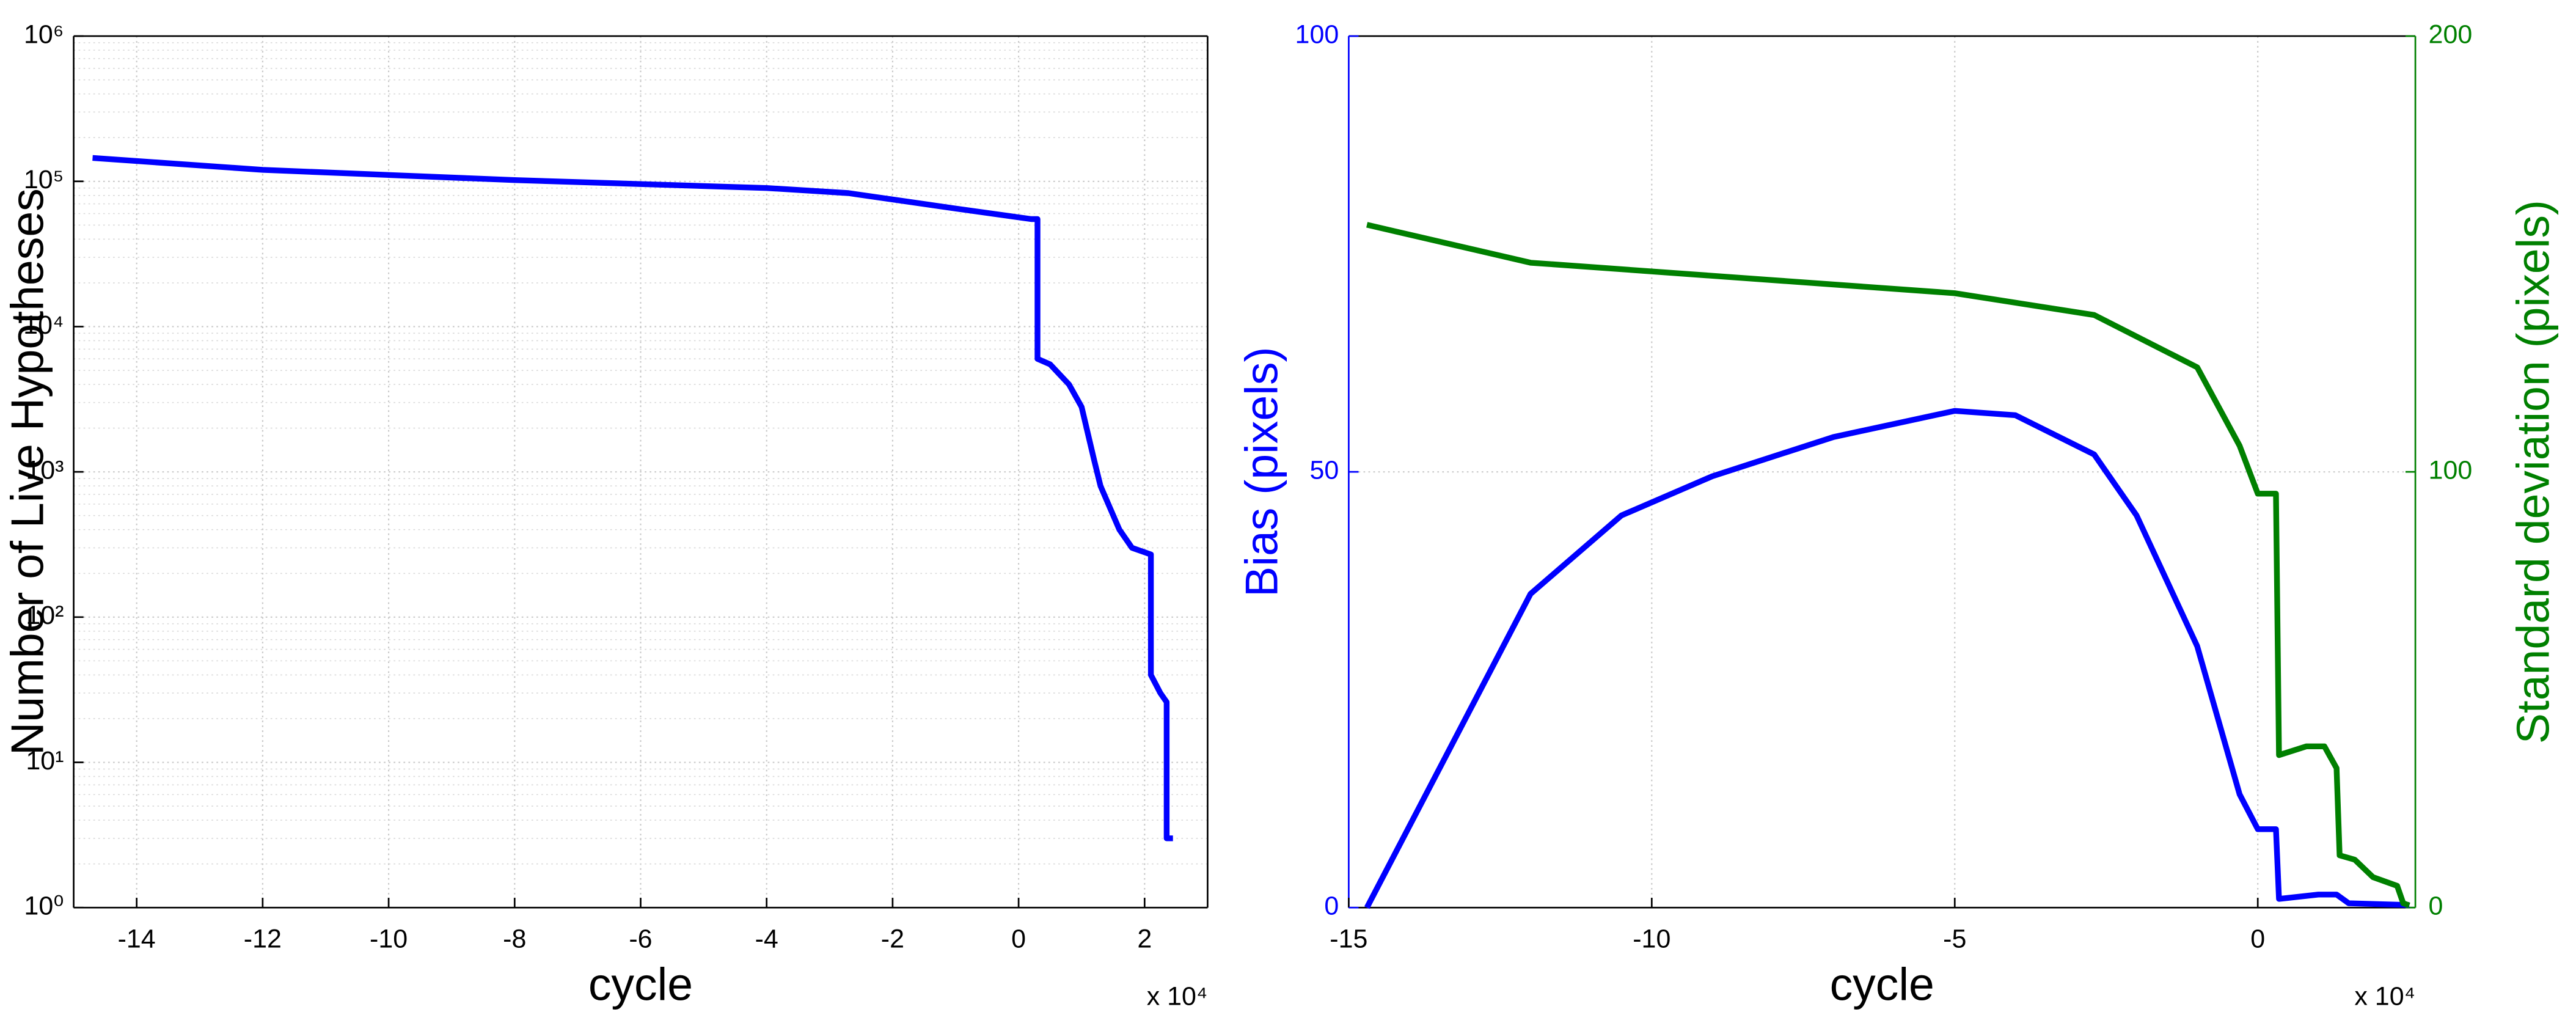 Image resolution: width=2576 pixels, height=1034 pixels. What do you see at coordinates (263, 939) in the screenshot?
I see `x-tick-label: -12` at bounding box center [263, 939].